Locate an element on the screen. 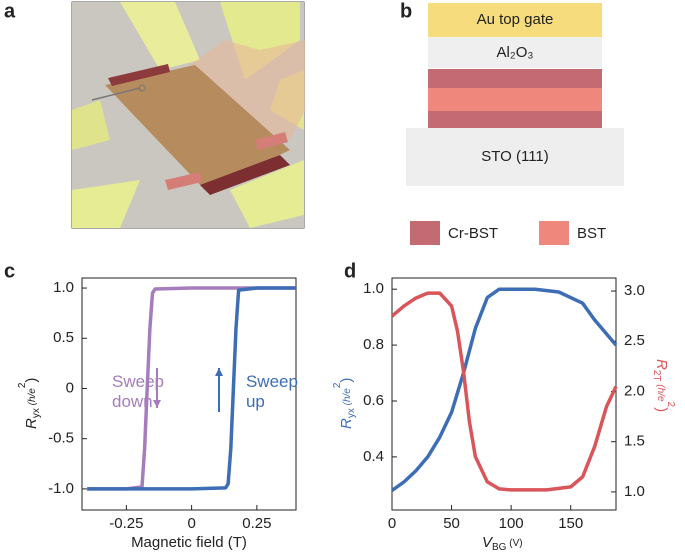 Image resolution: width=685 pixels, height=557 pixels. annotation: down is located at coordinates (132, 401).